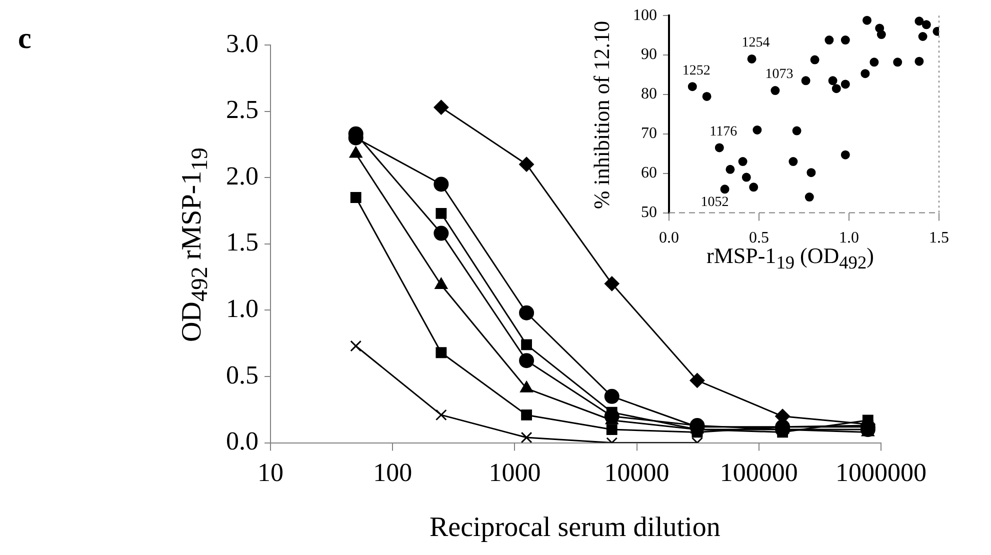  What do you see at coordinates (242, 309) in the screenshot?
I see `y-tick-label: 1.0` at bounding box center [242, 309].